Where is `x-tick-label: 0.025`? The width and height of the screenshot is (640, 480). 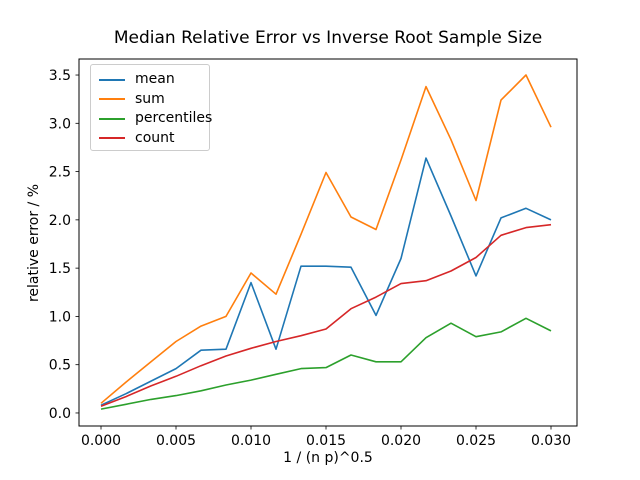 x-tick-label: 0.025 is located at coordinates (476, 441).